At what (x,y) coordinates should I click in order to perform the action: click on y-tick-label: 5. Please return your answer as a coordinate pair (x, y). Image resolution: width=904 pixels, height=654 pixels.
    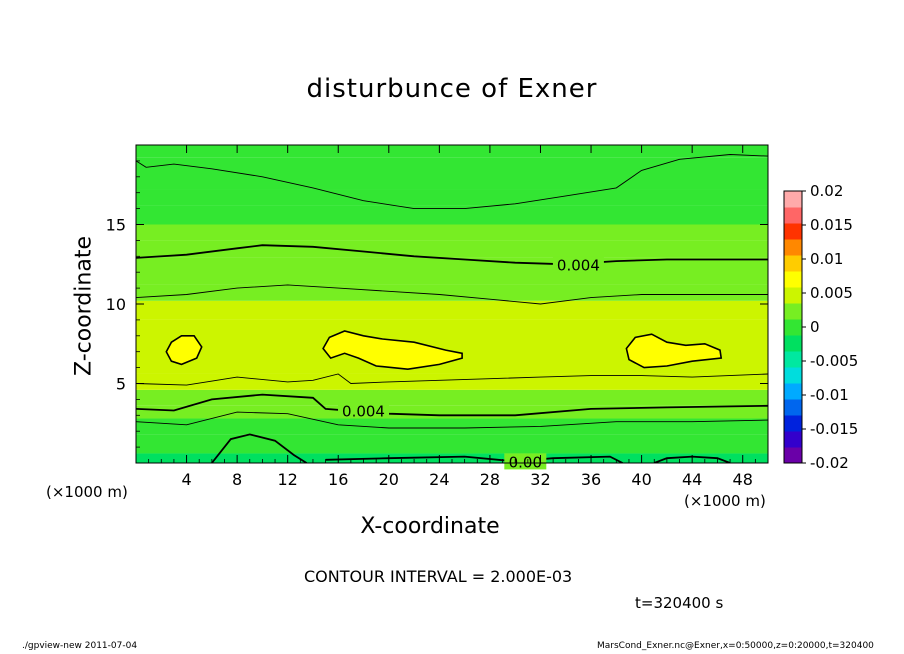
    Looking at the image, I should click on (121, 384).